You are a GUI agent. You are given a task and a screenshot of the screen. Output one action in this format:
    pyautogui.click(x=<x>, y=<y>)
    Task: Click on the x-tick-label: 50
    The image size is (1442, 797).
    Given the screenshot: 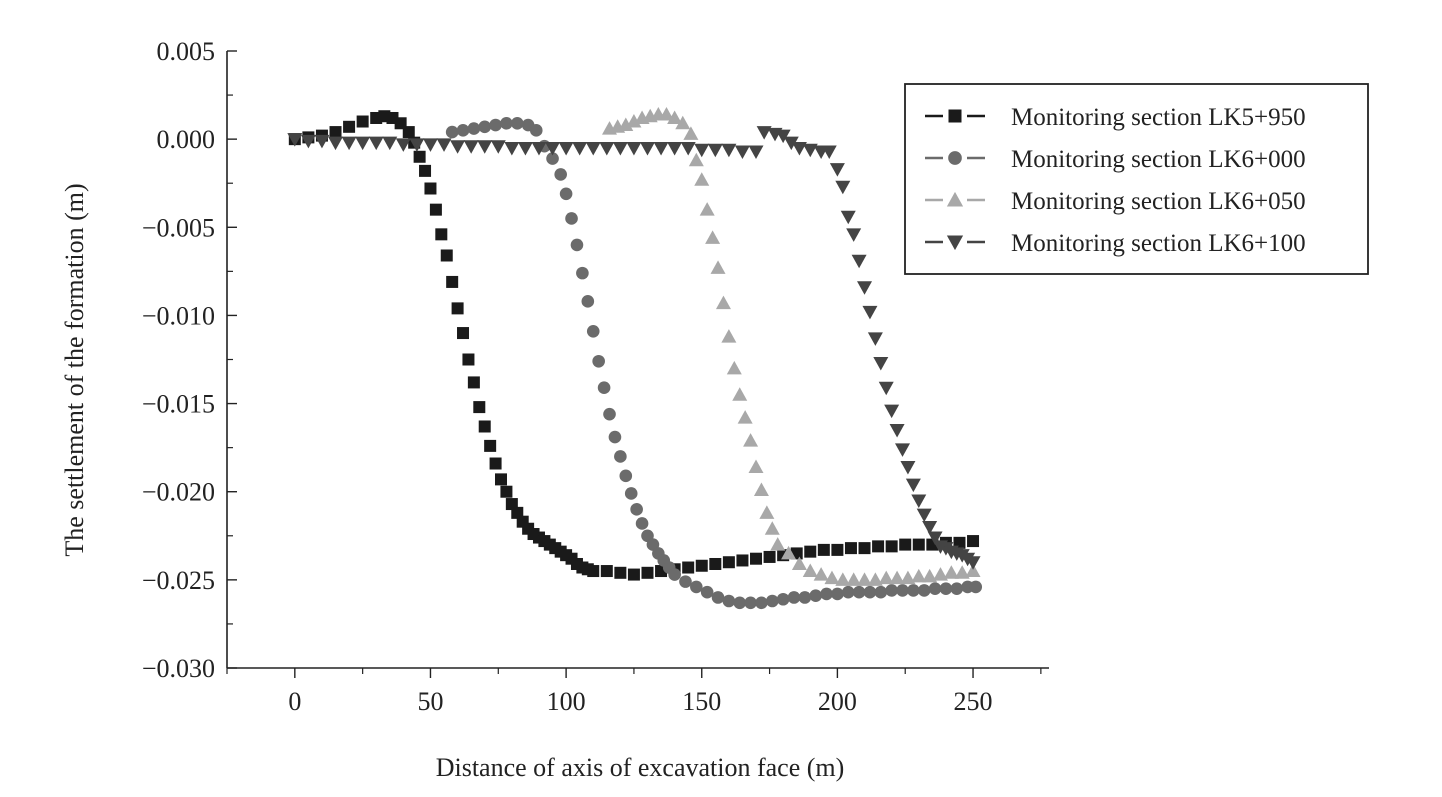 What is the action you would take?
    pyautogui.click(x=430, y=701)
    